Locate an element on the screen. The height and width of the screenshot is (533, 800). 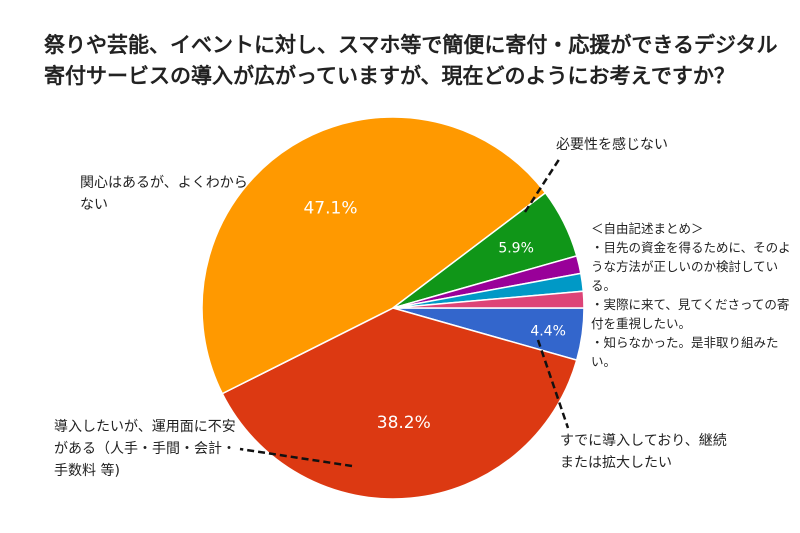
label-existing: すでに導入しており、継続または拡大したい is located at coordinates (643, 452).